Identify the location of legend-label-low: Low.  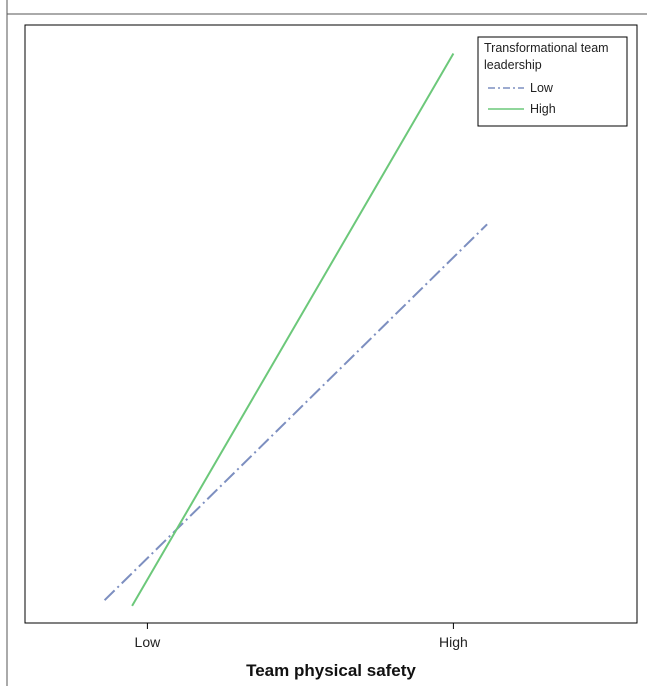
(542, 88).